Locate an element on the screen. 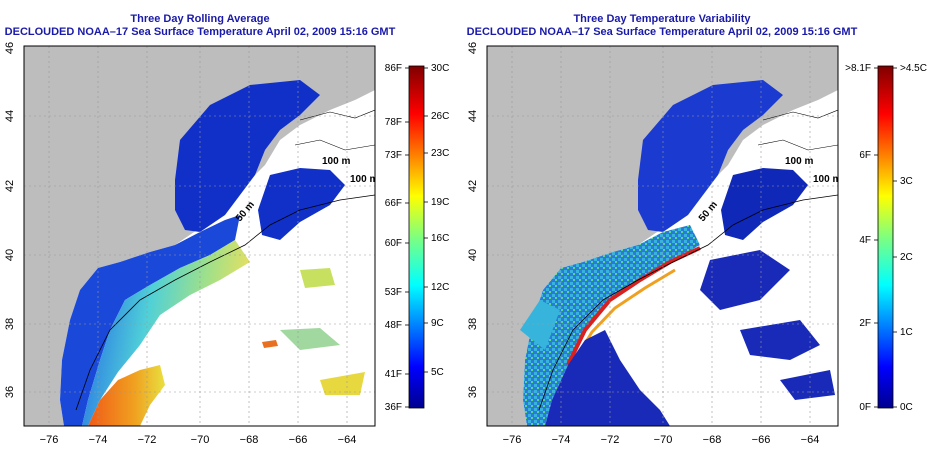  colorbar-label: 30C is located at coordinates (440, 68).